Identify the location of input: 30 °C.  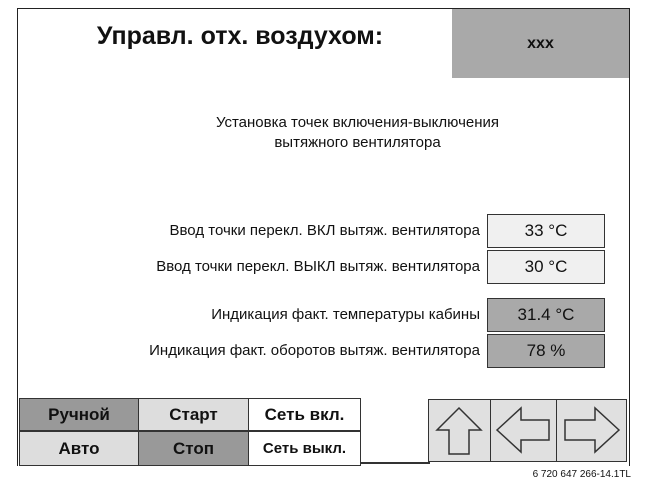
(546, 267).